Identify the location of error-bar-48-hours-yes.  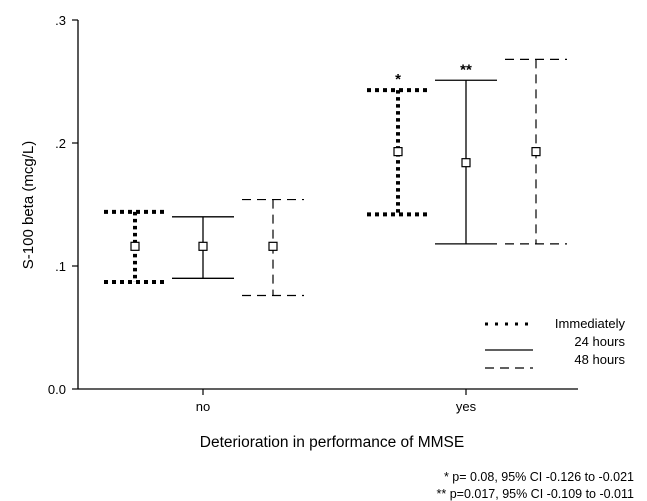
(536, 151).